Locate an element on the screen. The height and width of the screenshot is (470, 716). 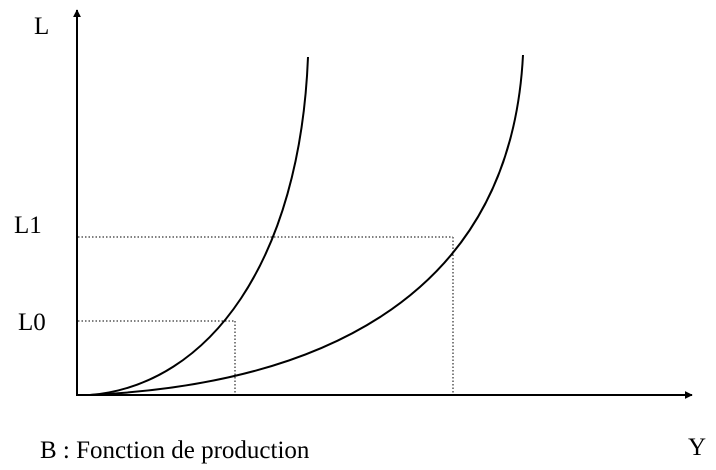
l0-label: L0 is located at coordinates (32, 322).